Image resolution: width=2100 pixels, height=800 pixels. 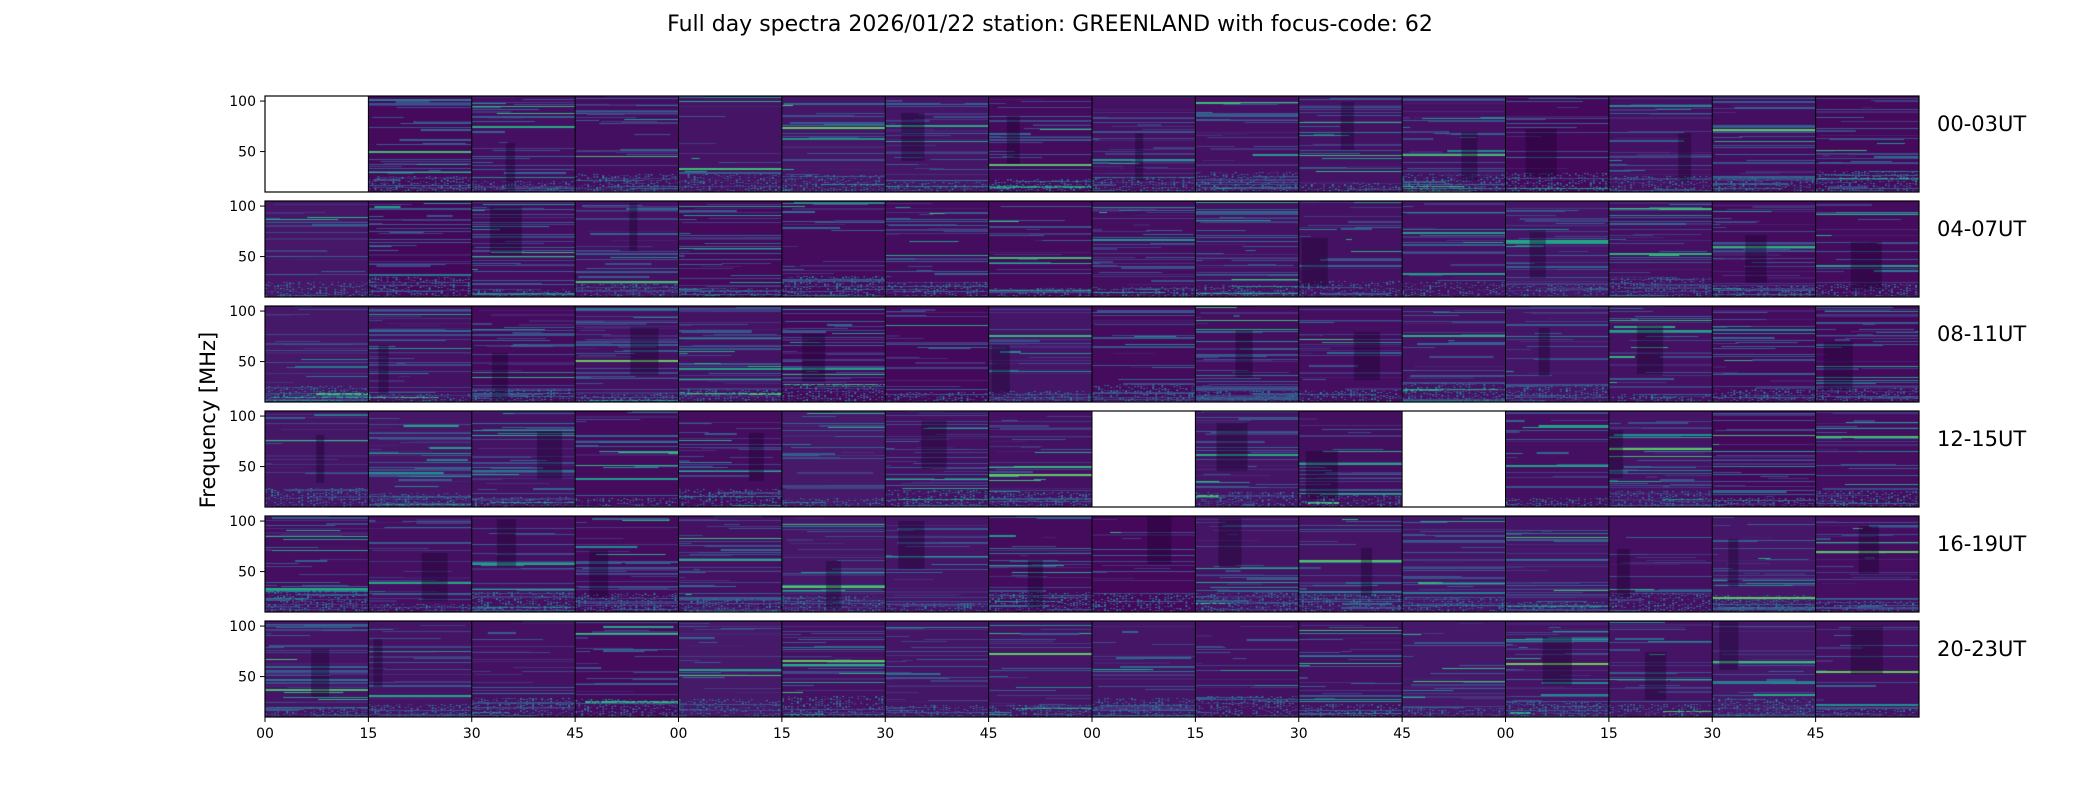 I want to click on spectra-row-08-11UT: 100 50 08-11UT, so click(x=1127, y=353).